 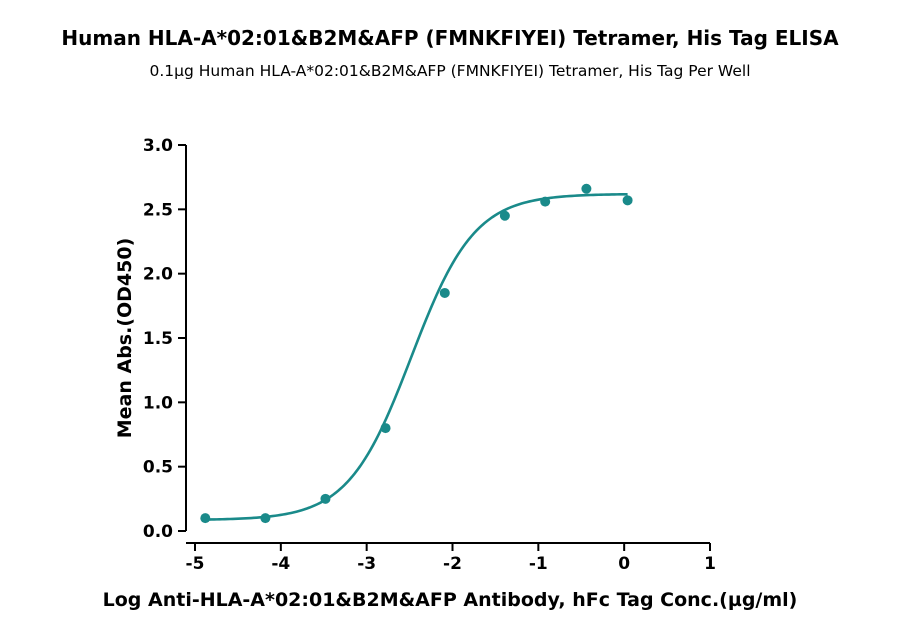 I want to click on x-tick-label: -2, so click(x=452, y=564).